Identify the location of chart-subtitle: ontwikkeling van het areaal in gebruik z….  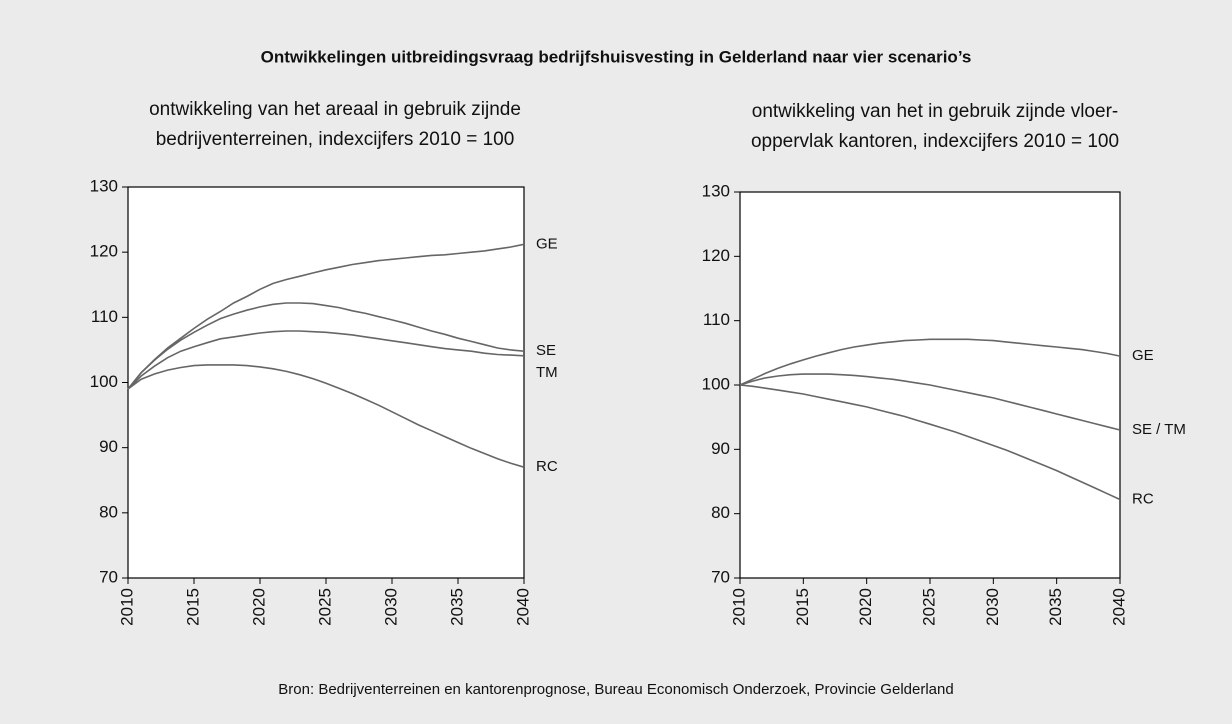
(335, 109).